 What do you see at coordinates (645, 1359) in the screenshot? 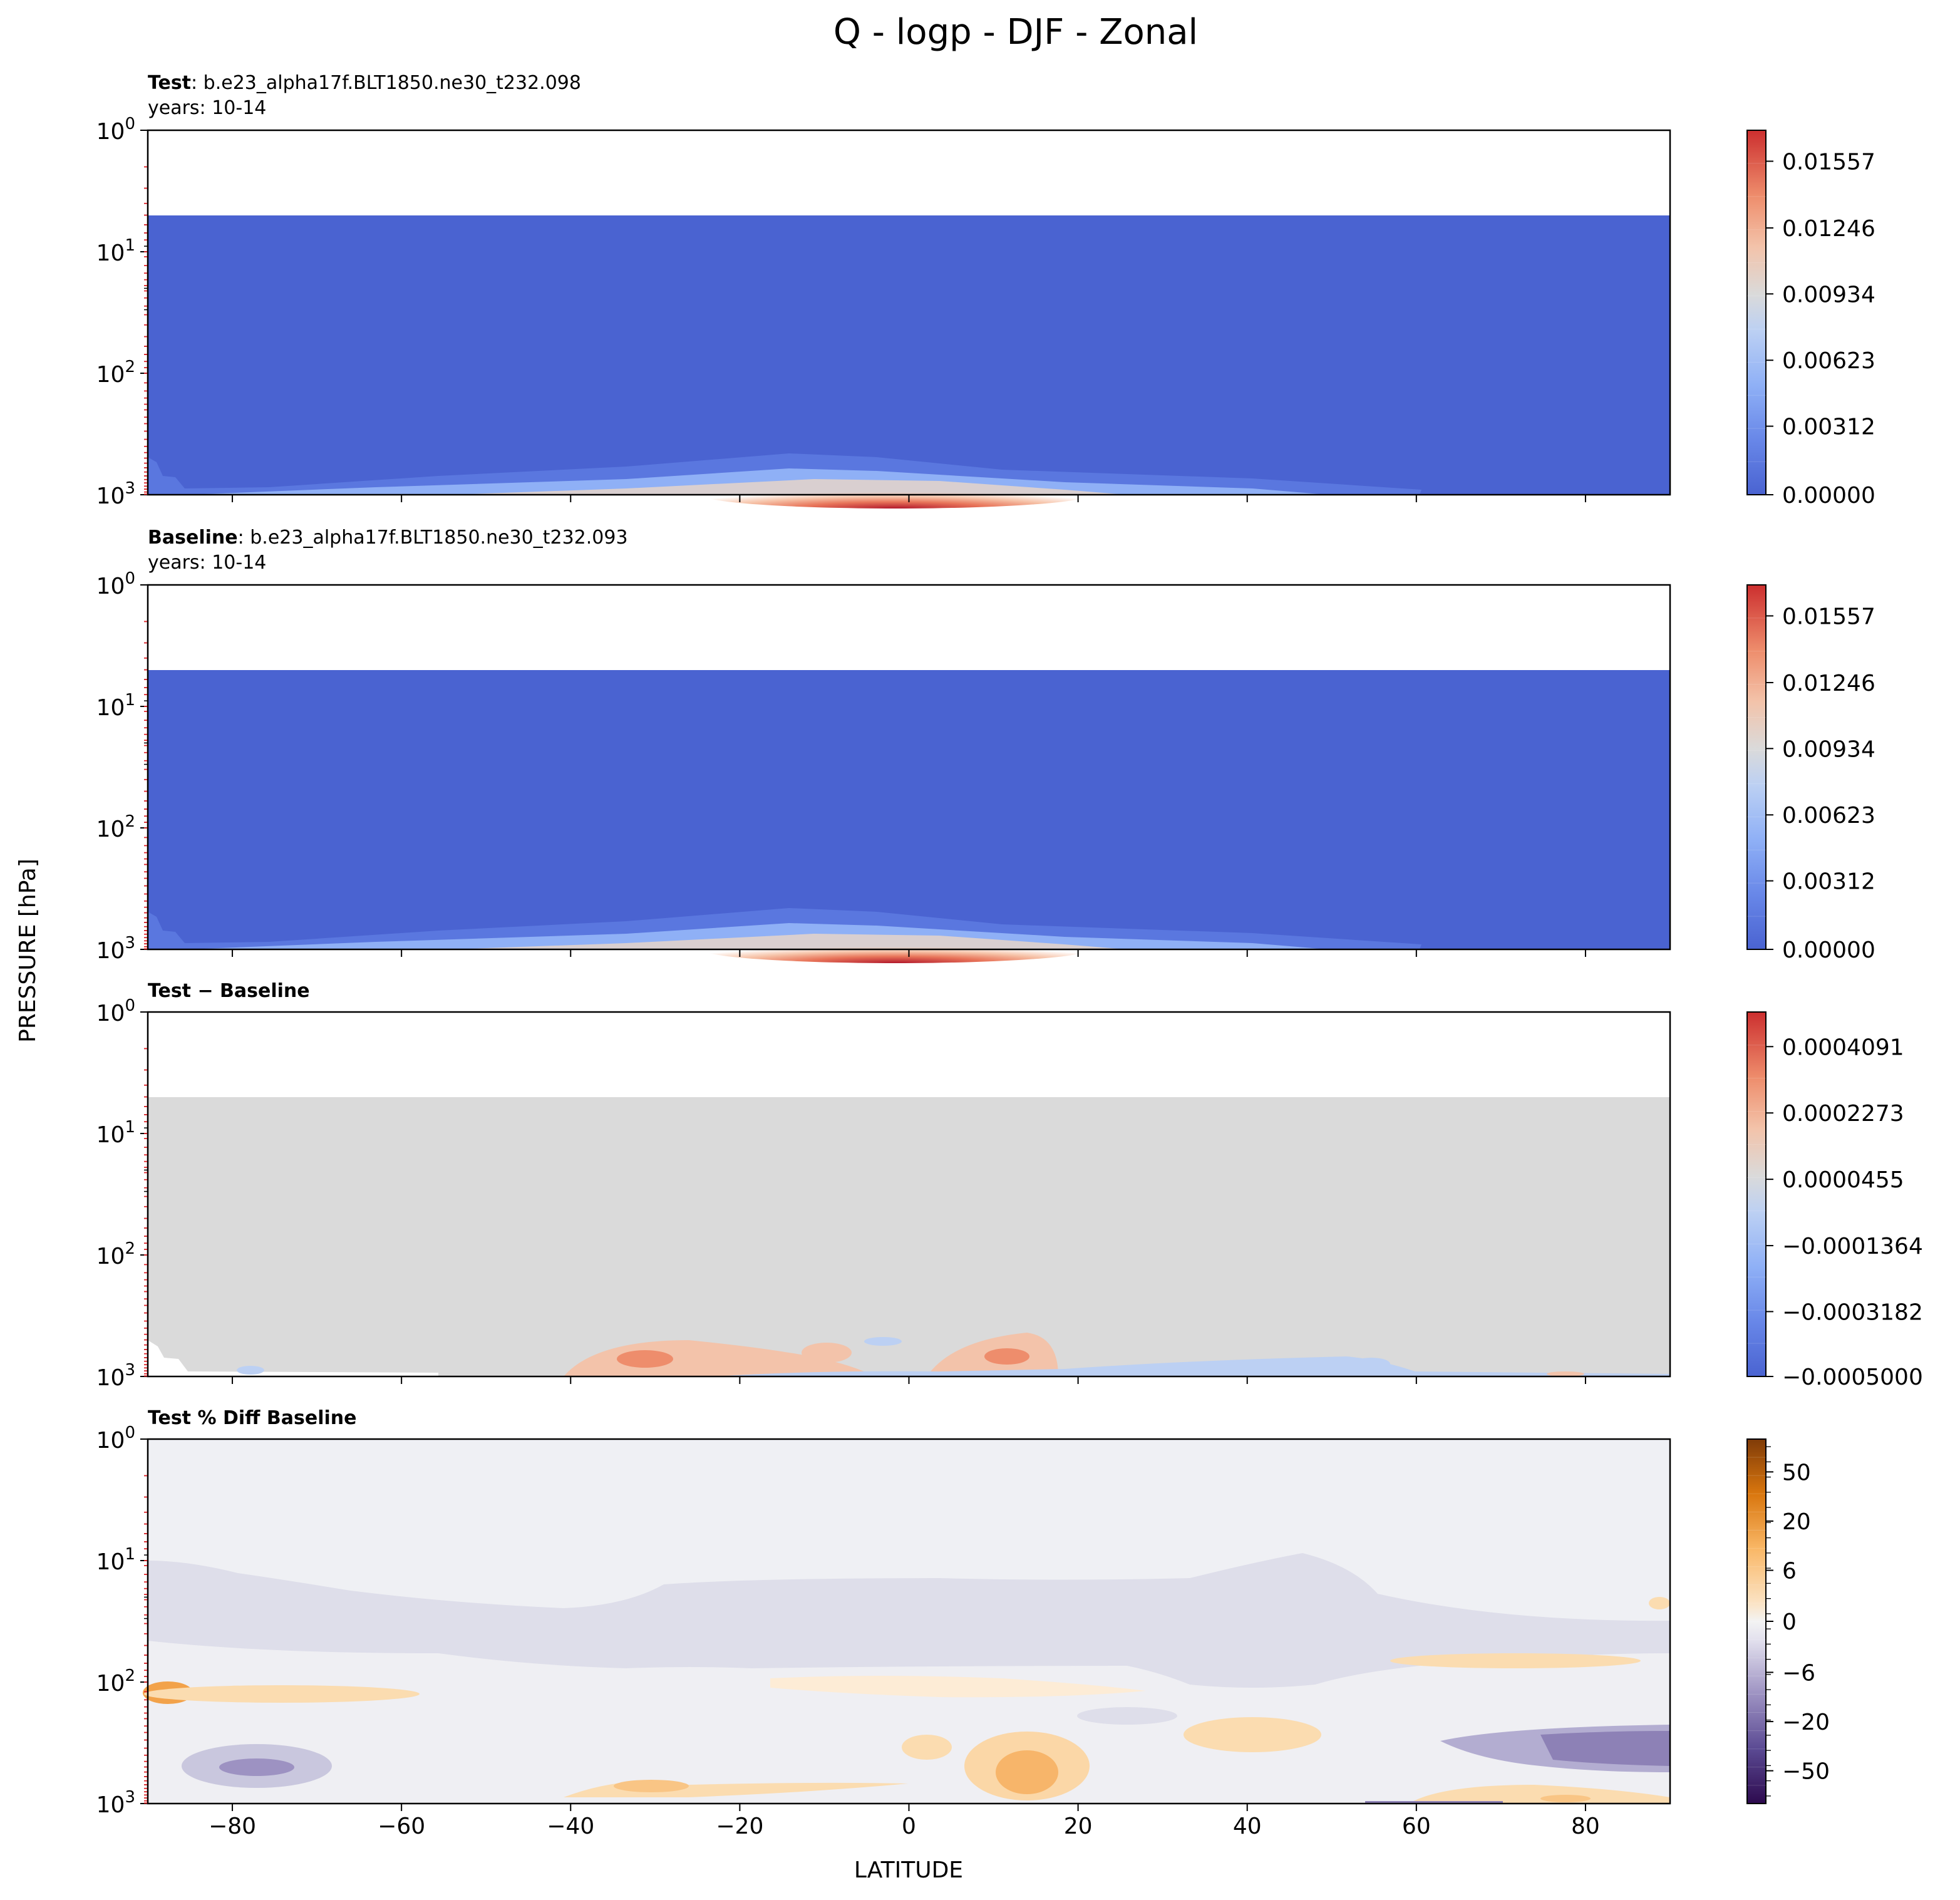
I see `panel-difference-positive-b` at bounding box center [645, 1359].